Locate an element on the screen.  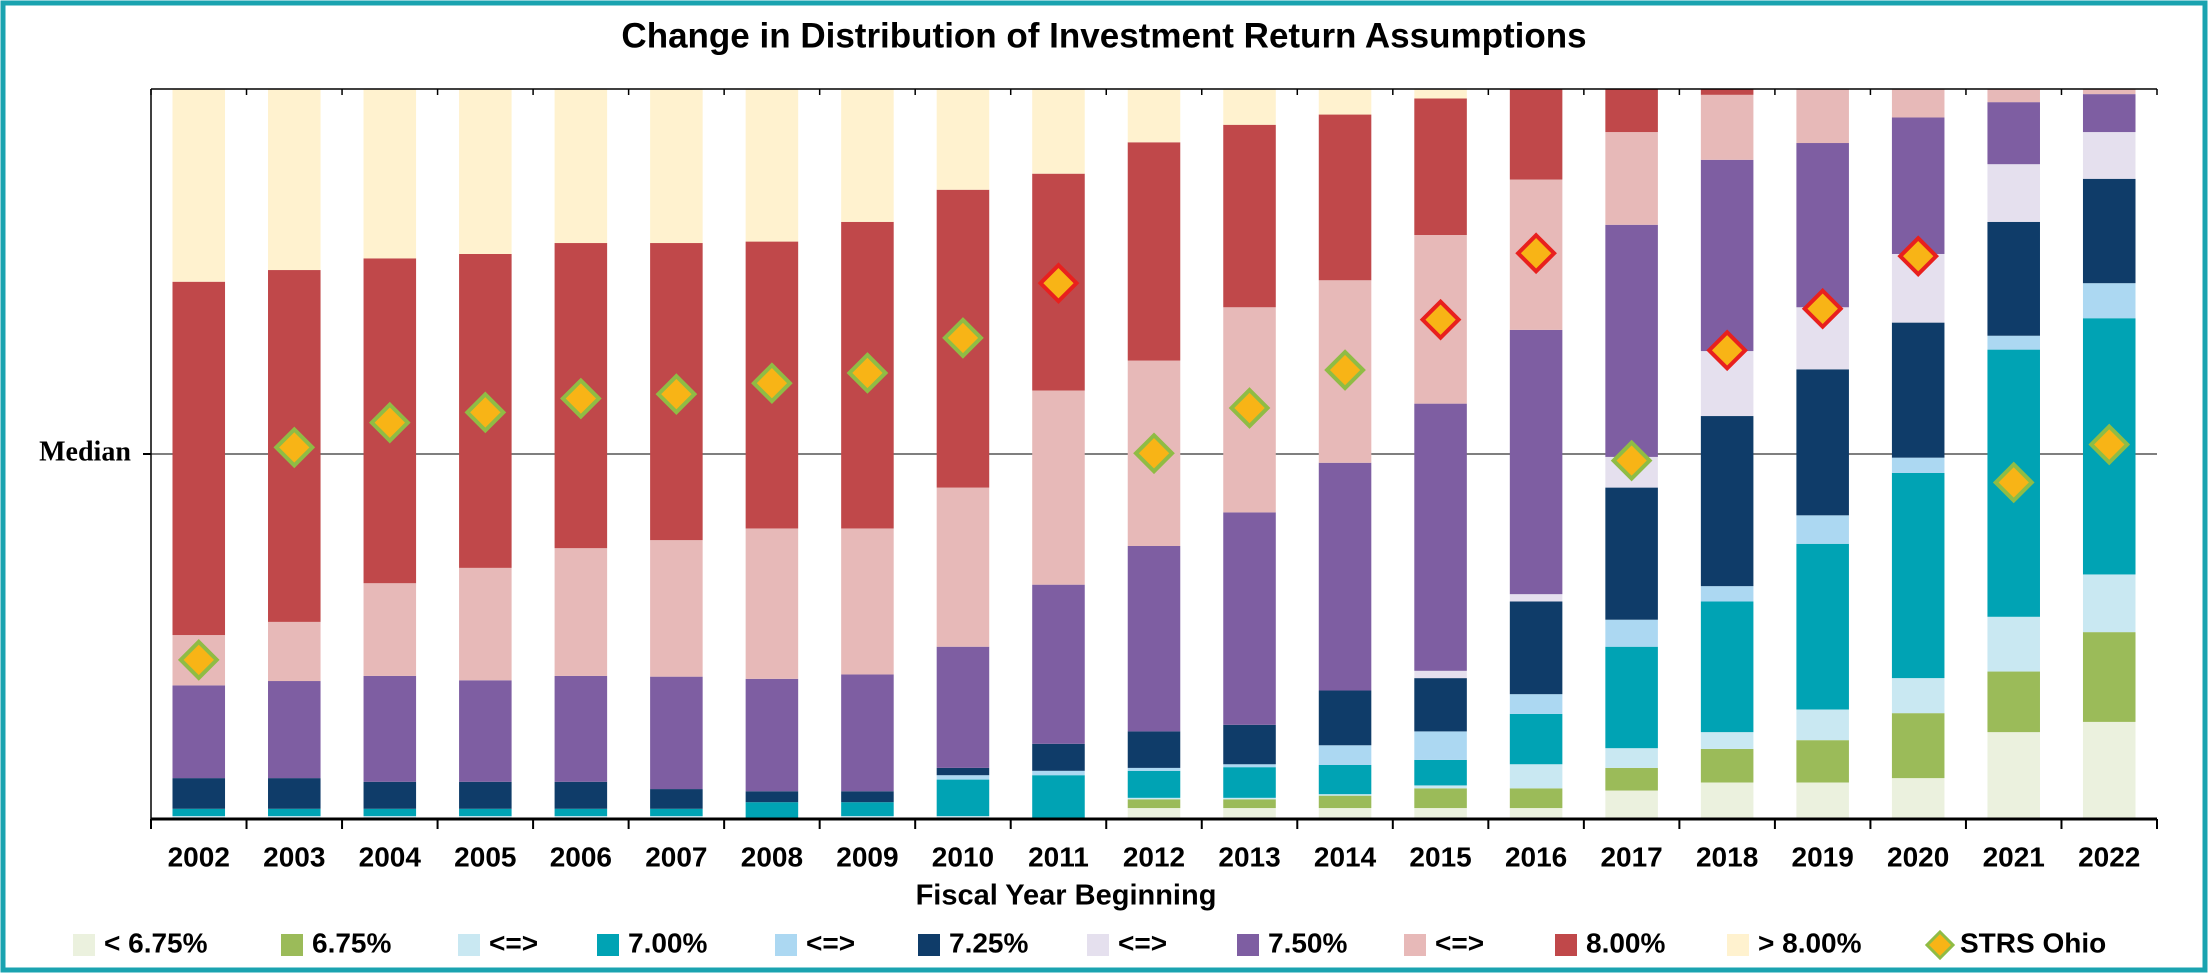
x-tick-label: 2010 is located at coordinates (963, 856).